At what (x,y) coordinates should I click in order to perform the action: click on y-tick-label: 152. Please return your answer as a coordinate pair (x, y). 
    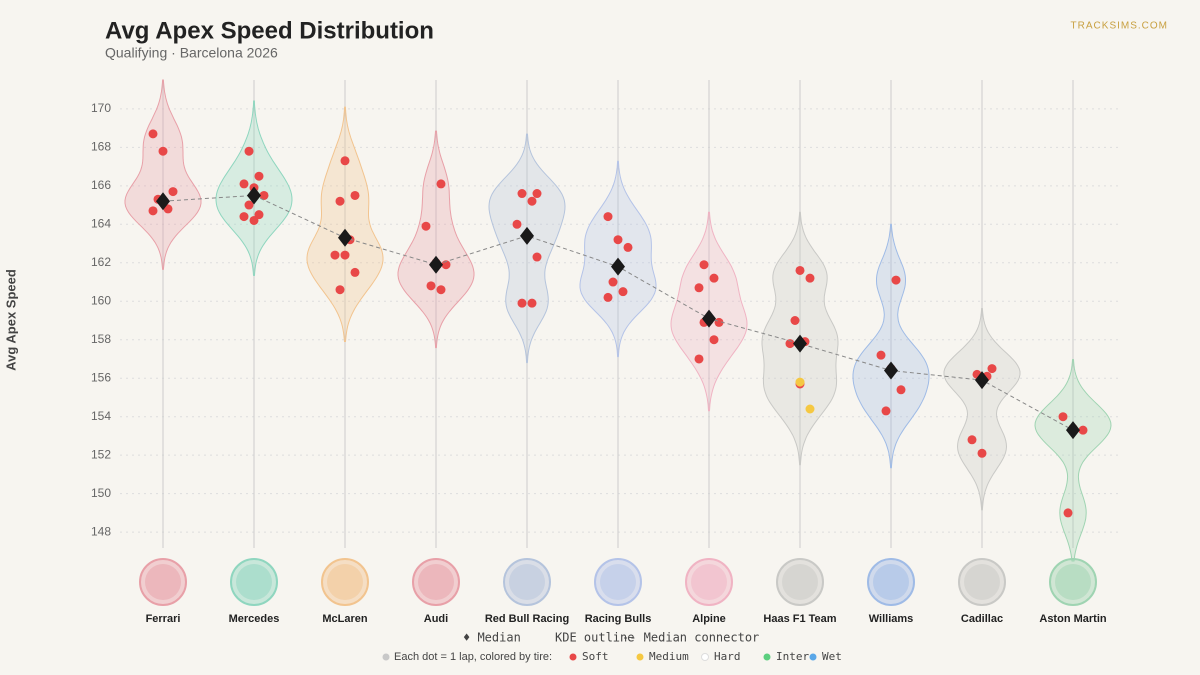
    Looking at the image, I should click on (101, 454).